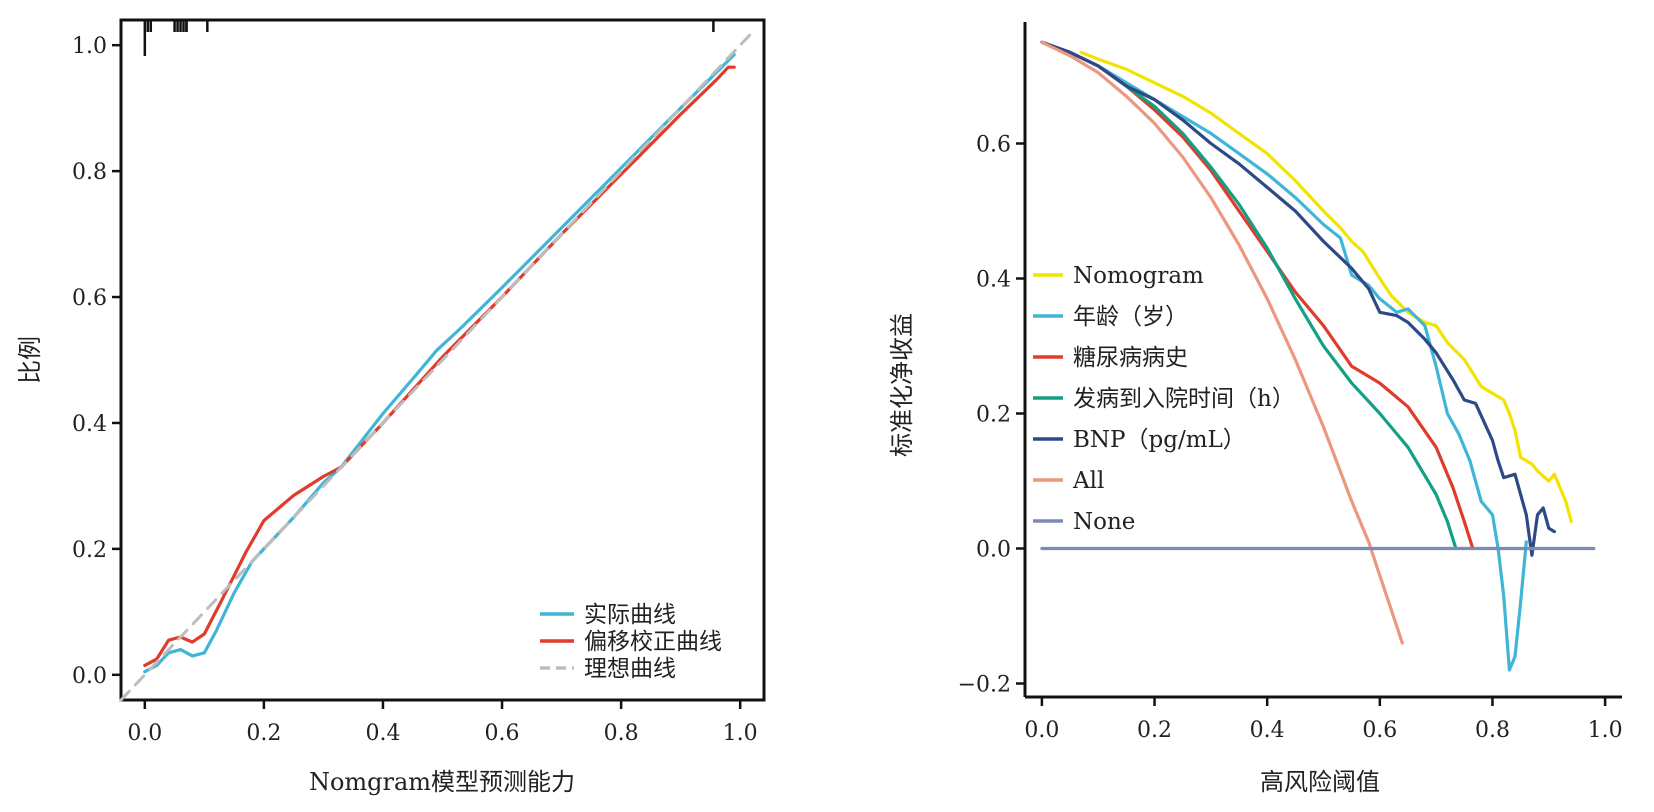  I want to click on decision-x-tick-label: 1.0, so click(1605, 730).